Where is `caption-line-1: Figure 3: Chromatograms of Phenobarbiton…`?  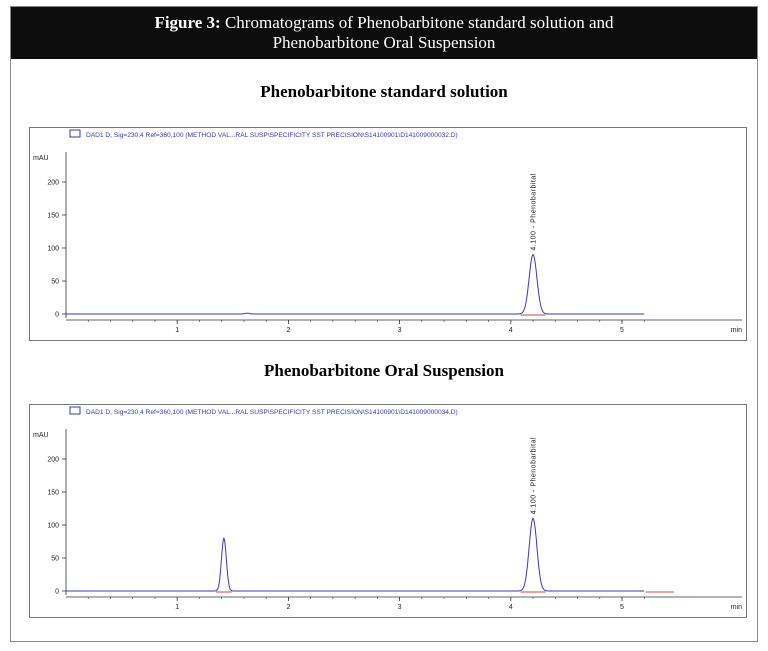 caption-line-1: Figure 3: Chromatograms of Phenobarbiton… is located at coordinates (384, 23).